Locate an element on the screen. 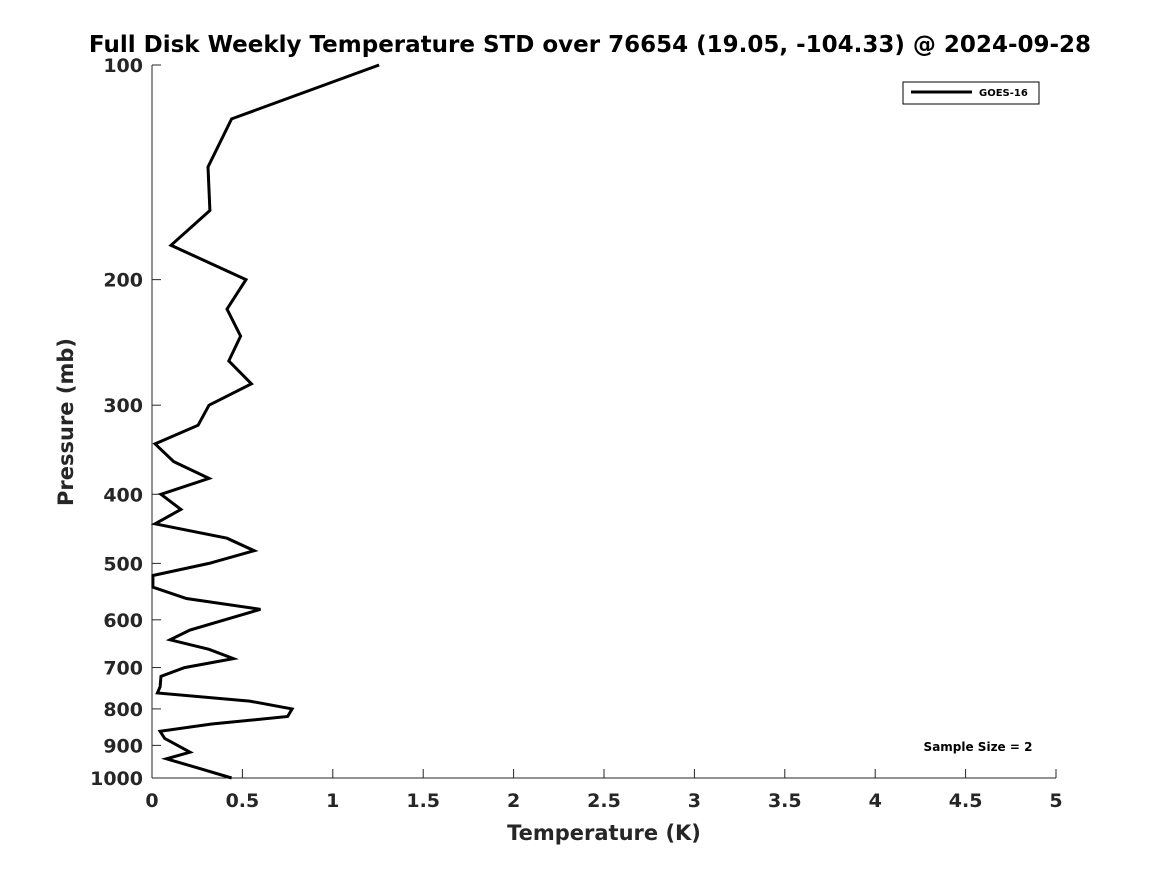 The image size is (1167, 875). x-tick-label: 2 is located at coordinates (513, 801).